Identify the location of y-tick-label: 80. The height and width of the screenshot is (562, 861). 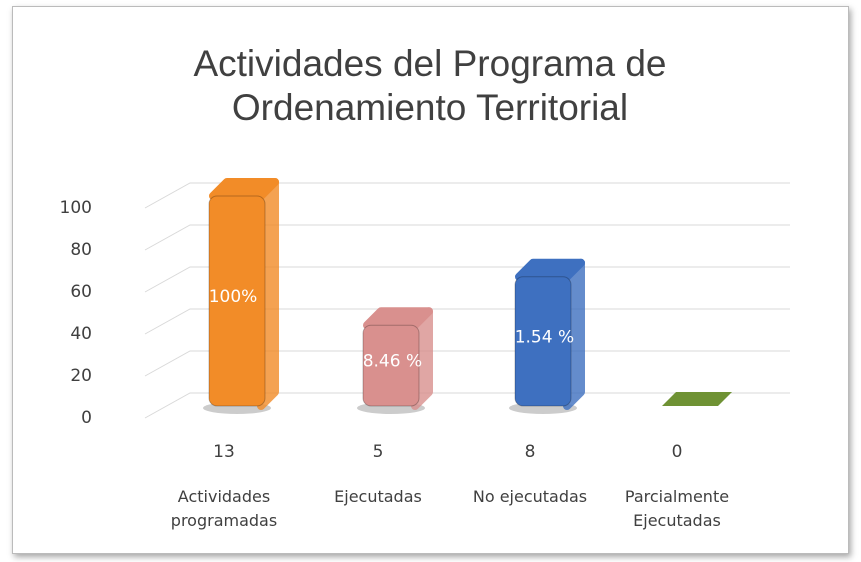
(81, 250).